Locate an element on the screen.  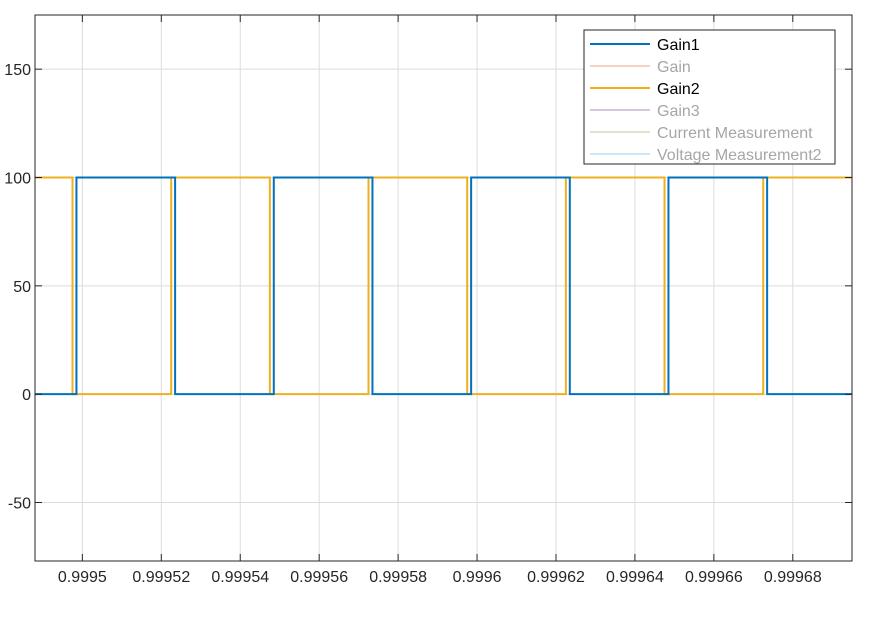
legend-label: Gain3 is located at coordinates (678, 111).